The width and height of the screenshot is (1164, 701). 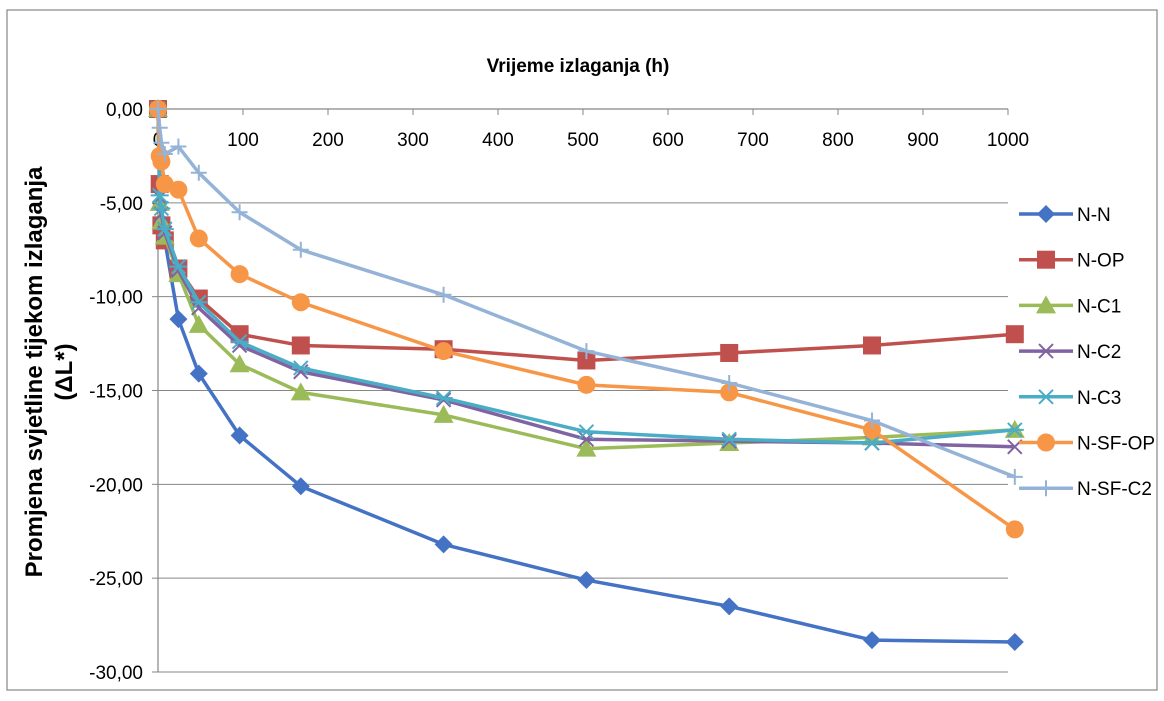 I want to click on legend-item: N-SF-OP, so click(x=1087, y=444).